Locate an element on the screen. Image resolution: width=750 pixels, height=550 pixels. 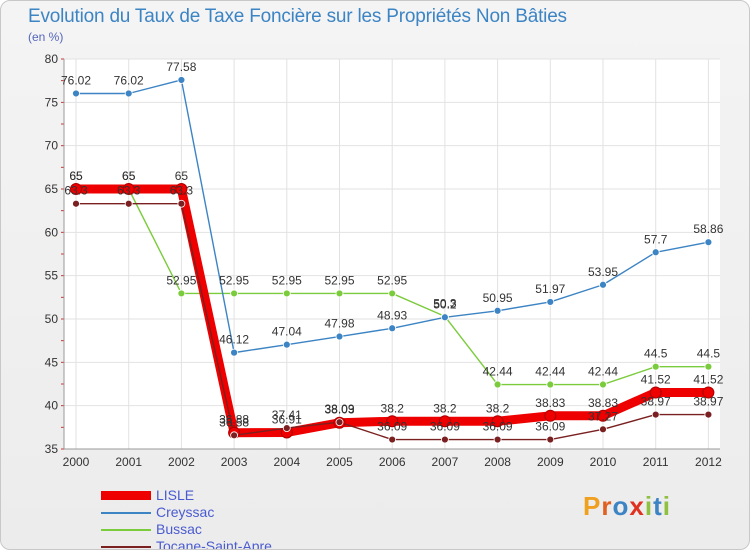
data-label-bussac: 44.5 is located at coordinates (709, 354).